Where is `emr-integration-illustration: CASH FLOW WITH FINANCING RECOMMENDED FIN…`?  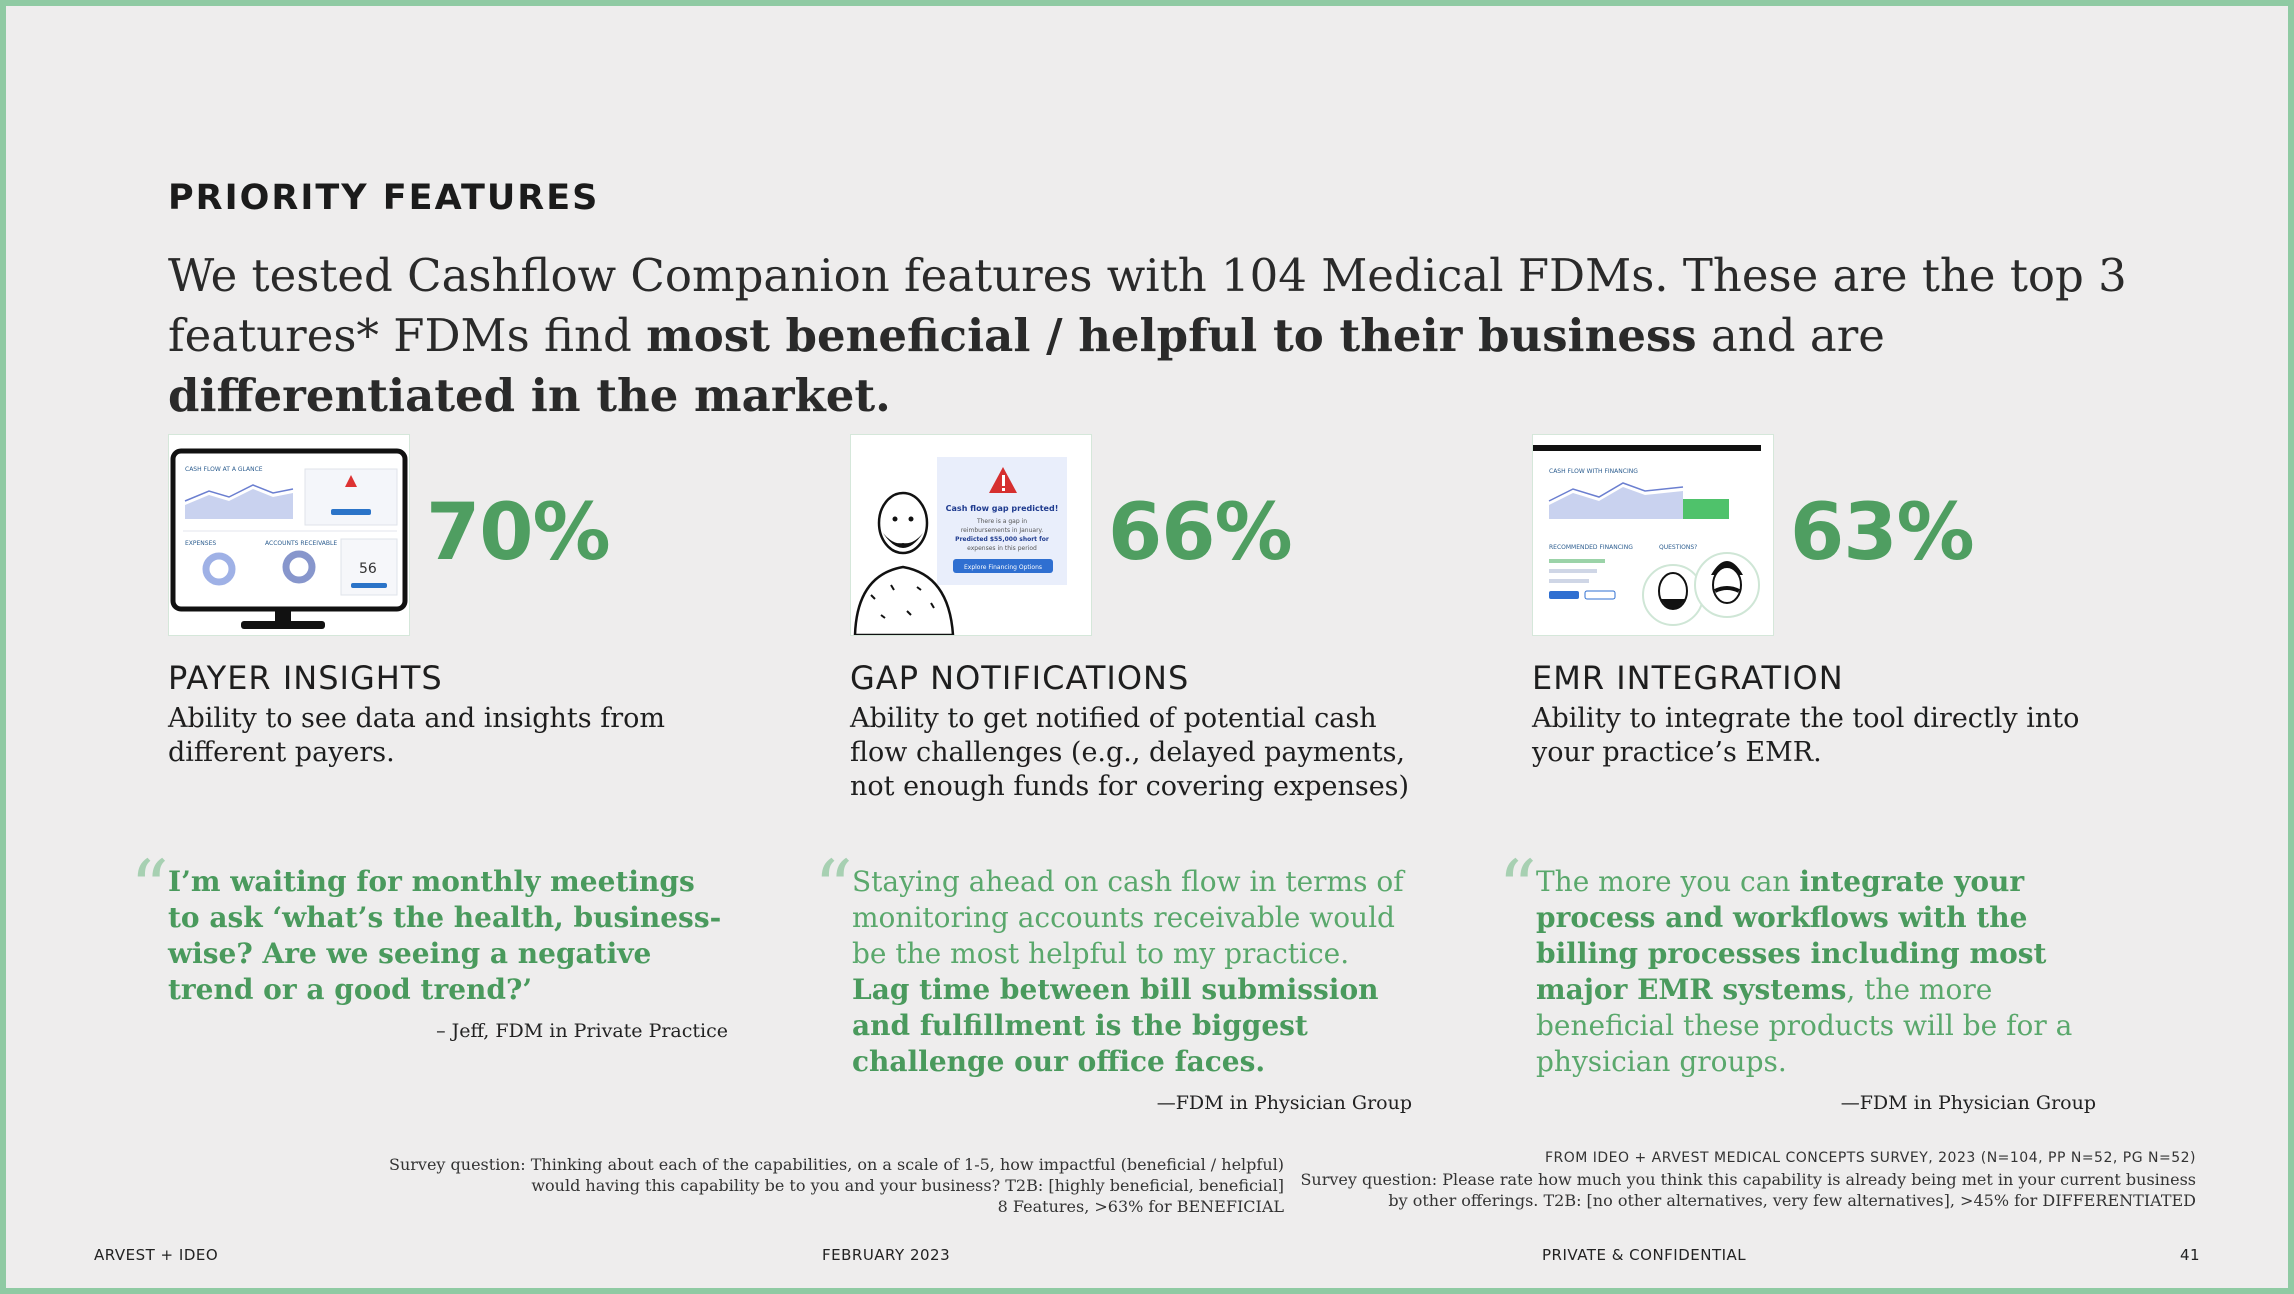
emr-integration-illustration: CASH FLOW WITH FINANCING RECOMMENDED FIN… is located at coordinates (1653, 535).